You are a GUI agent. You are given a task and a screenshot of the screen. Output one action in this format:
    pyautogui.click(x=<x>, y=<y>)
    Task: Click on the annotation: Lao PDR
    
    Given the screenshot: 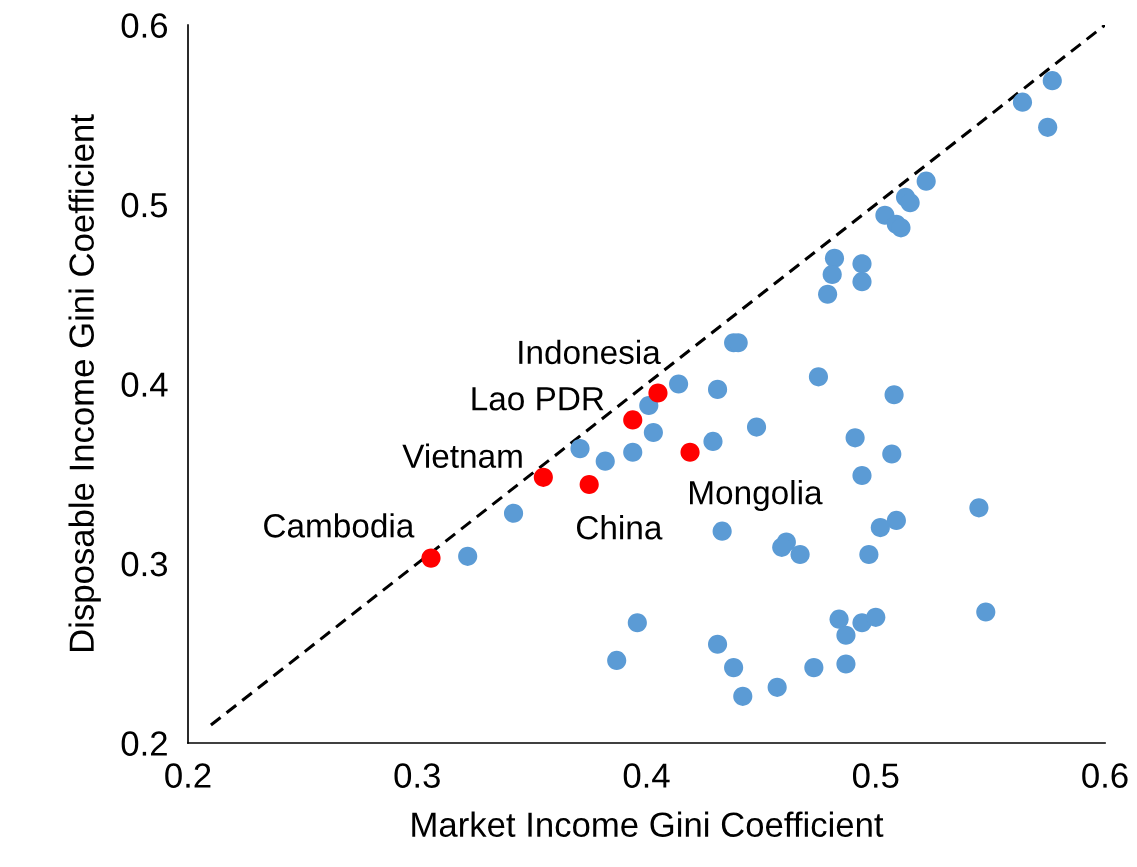 What is the action you would take?
    pyautogui.click(x=538, y=399)
    